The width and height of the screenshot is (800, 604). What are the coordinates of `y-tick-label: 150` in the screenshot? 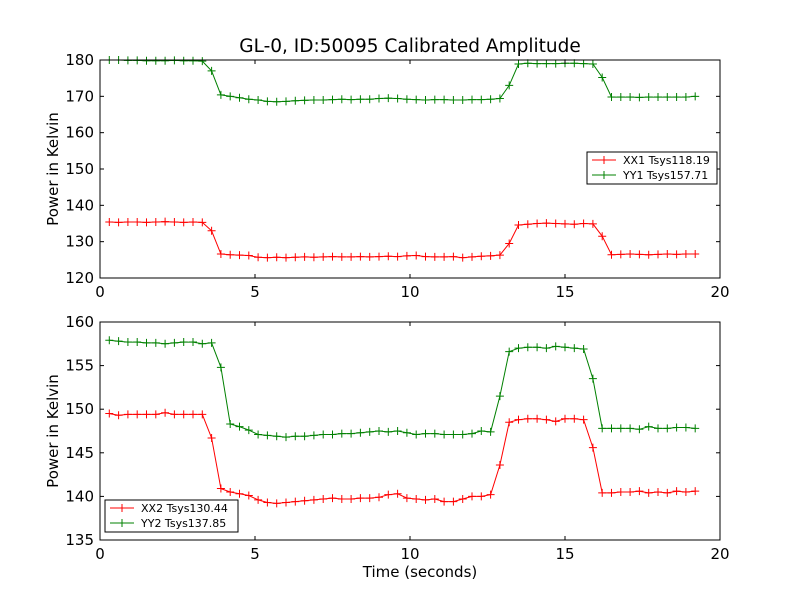 It's located at (79, 409).